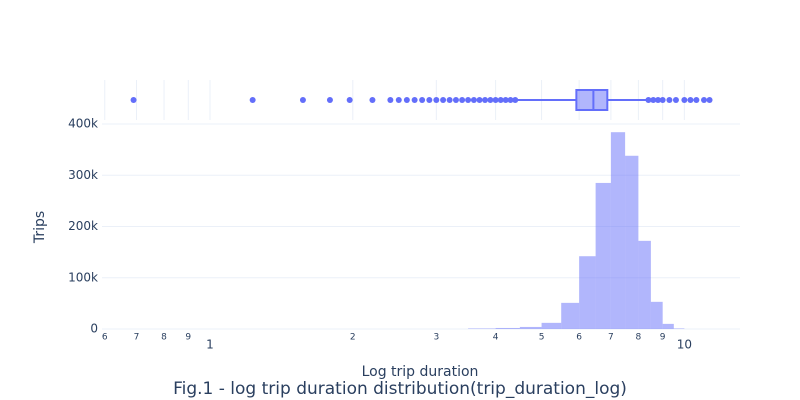  I want to click on box-body, so click(592, 100).